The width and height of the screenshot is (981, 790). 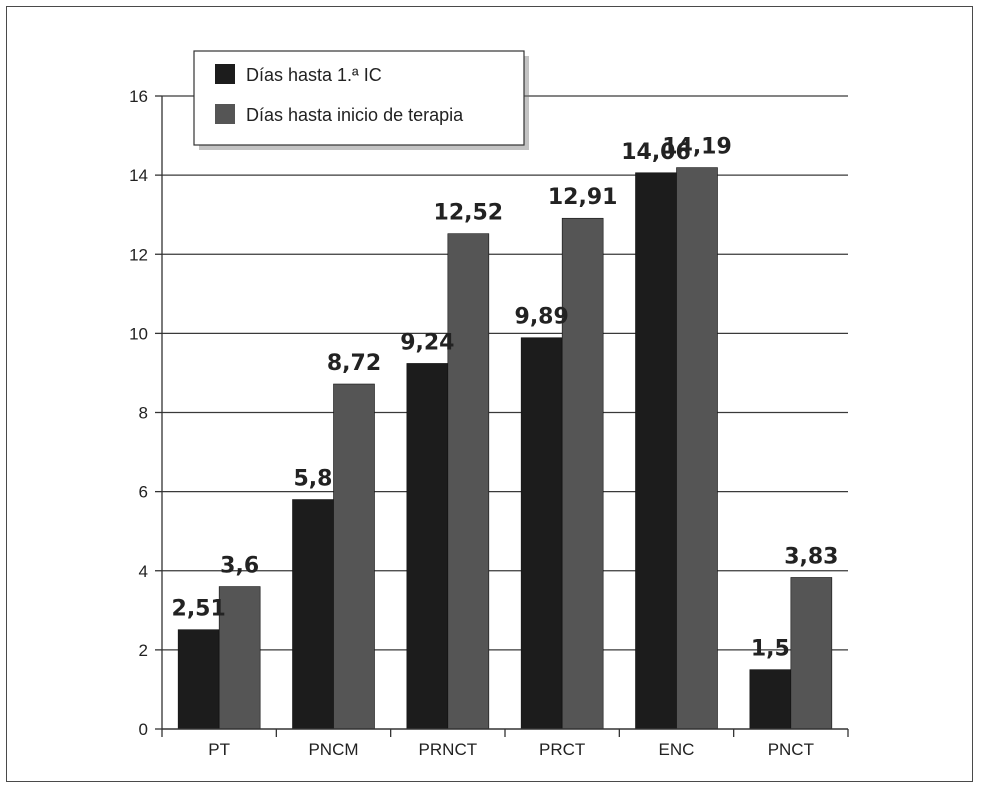 I want to click on y-tick-label: 10, so click(x=138, y=333).